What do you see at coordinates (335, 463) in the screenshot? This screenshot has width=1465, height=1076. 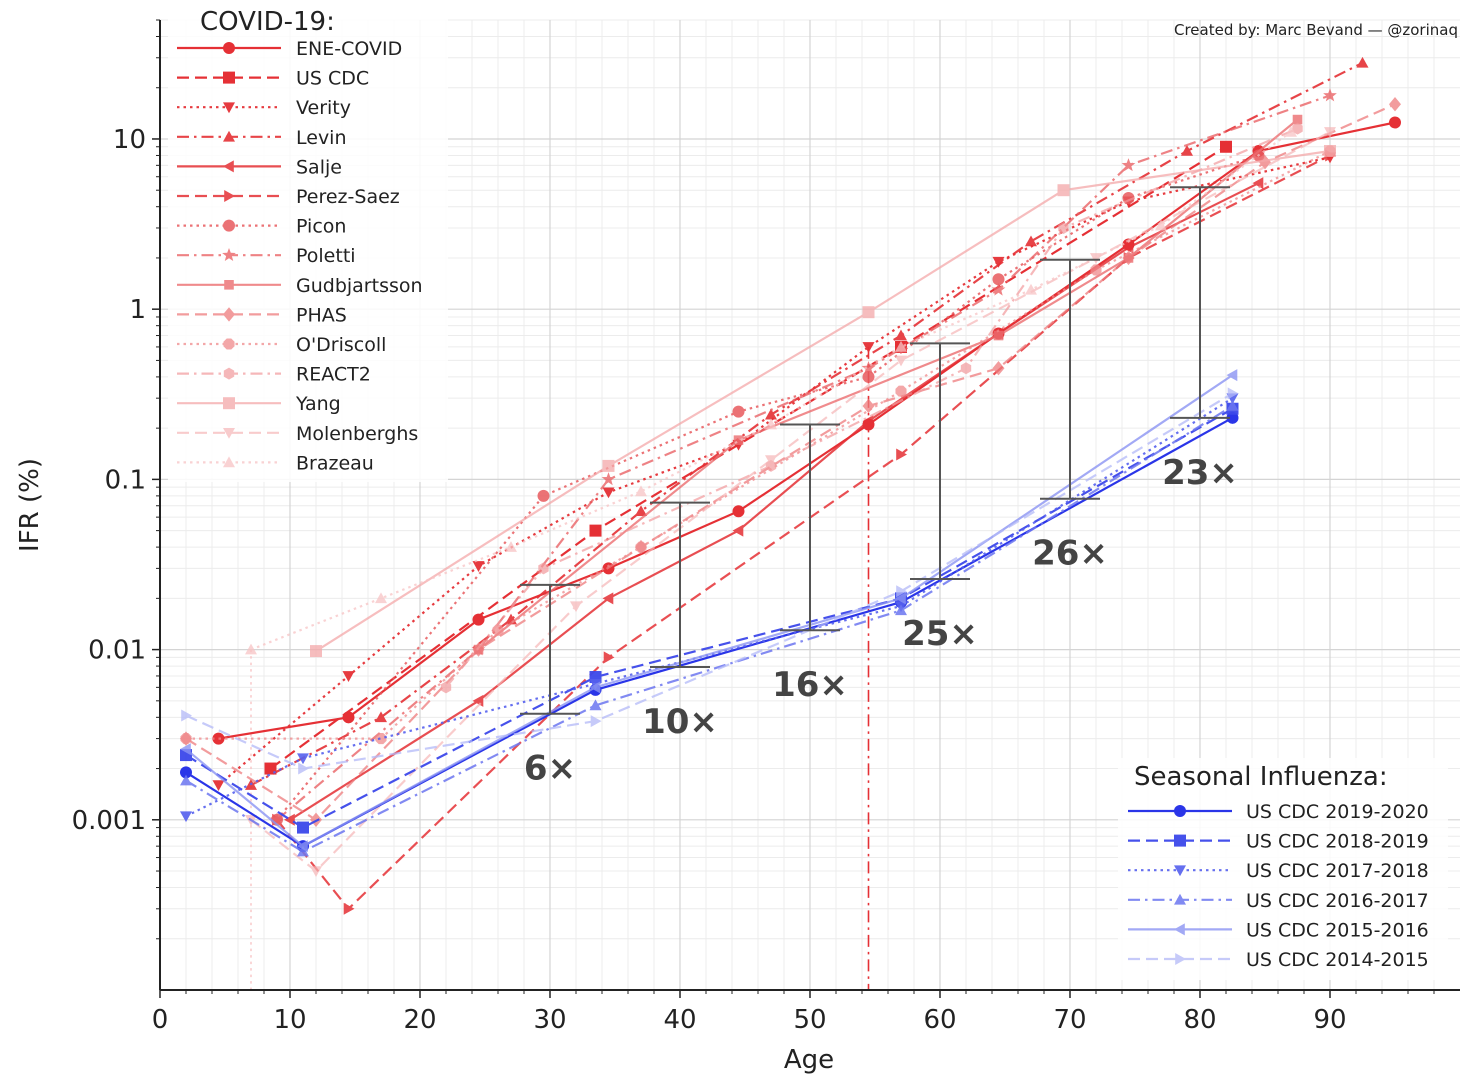 I see `covid-legend-label: Brazeau` at bounding box center [335, 463].